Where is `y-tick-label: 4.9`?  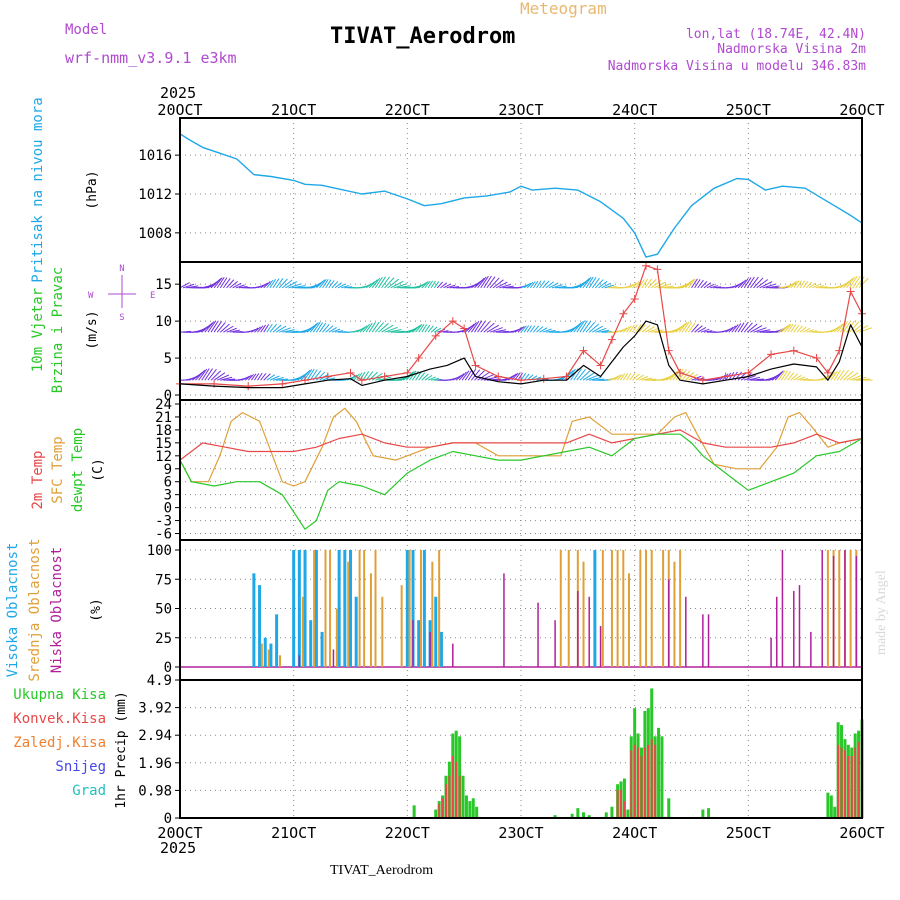
y-tick-label: 4.9 is located at coordinates (159, 681).